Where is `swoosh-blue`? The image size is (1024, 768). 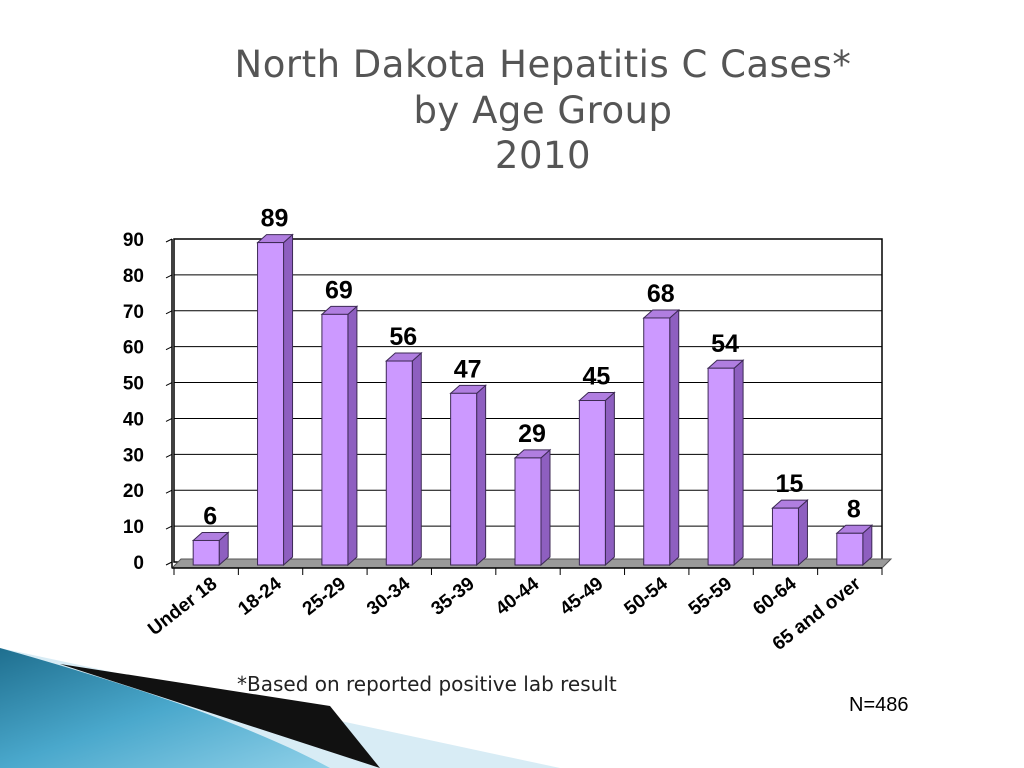
swoosh-blue is located at coordinates (165, 708).